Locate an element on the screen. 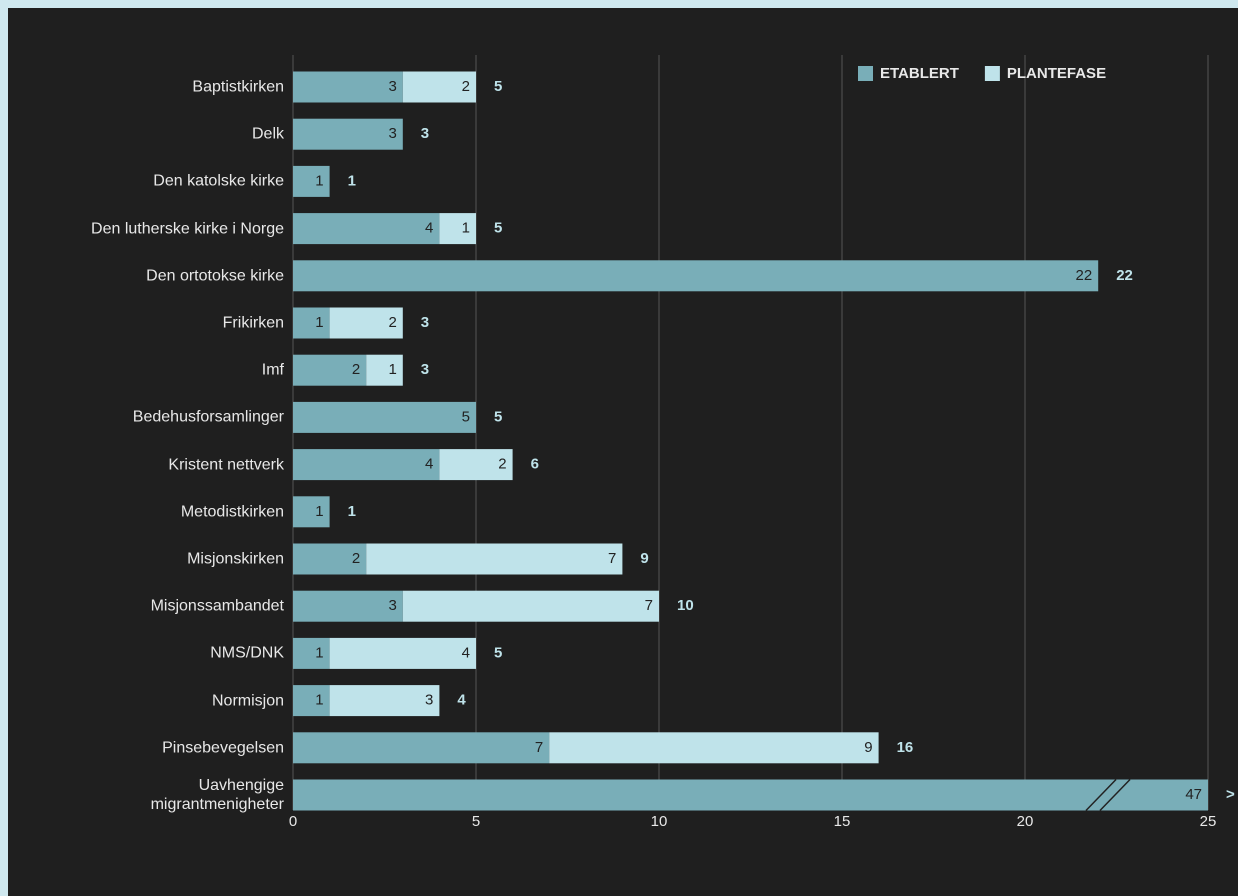 This screenshot has height=896, width=1238. x-tick-label: 15 is located at coordinates (842, 821).